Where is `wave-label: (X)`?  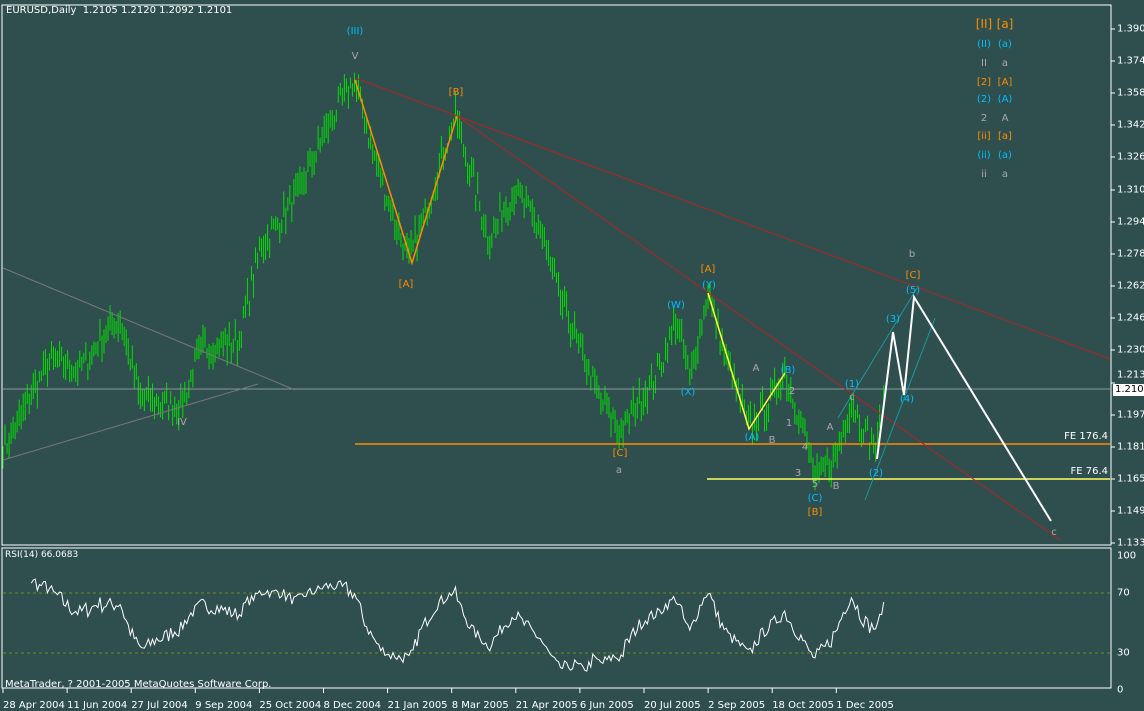
wave-label: (X) is located at coordinates (688, 392).